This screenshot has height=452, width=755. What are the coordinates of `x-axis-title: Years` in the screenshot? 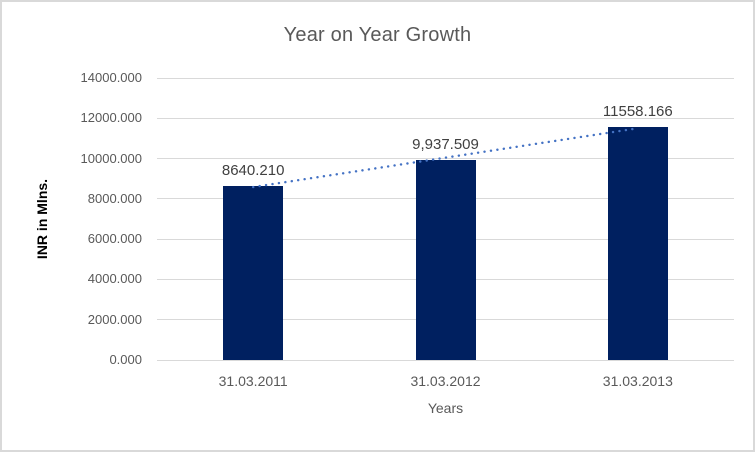 It's located at (445, 408).